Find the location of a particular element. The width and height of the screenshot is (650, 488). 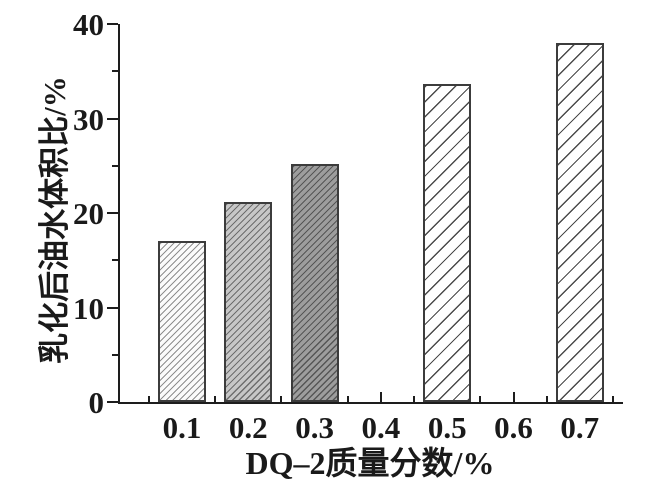

x-tick-label: 0.5 is located at coordinates (447, 427).